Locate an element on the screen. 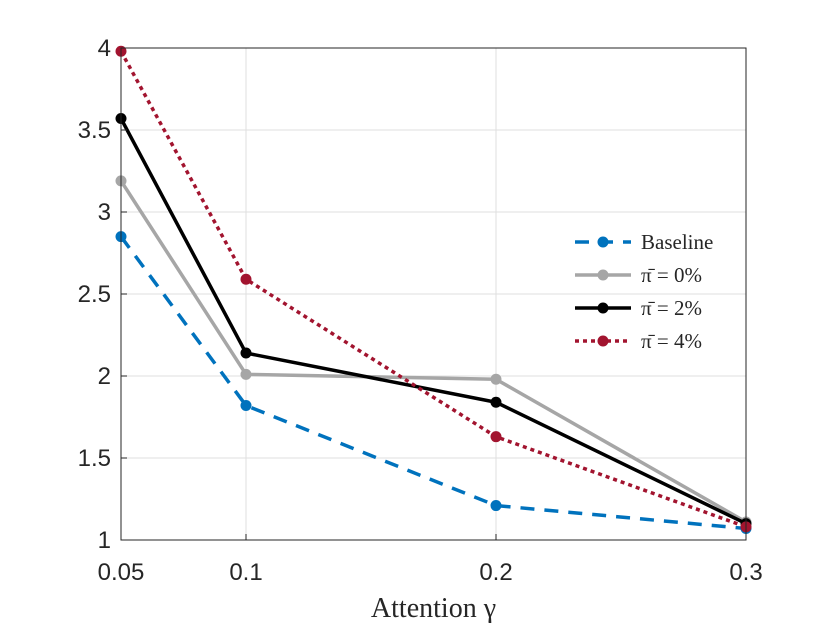 The image size is (840, 630). x-axis-label: Attention γ is located at coordinates (433, 608).